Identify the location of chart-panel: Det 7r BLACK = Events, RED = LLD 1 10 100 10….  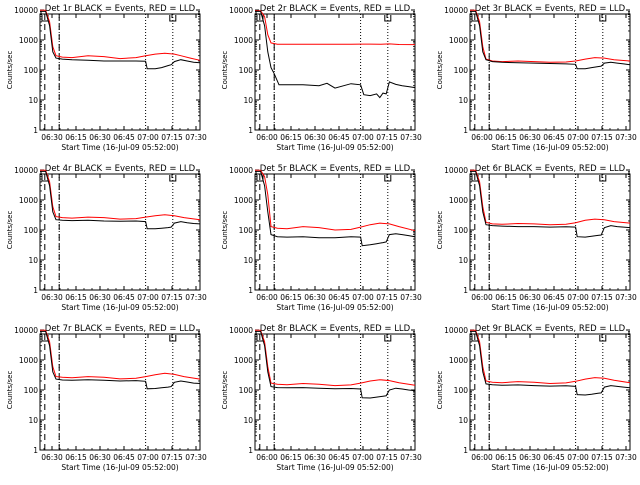
(106, 398).